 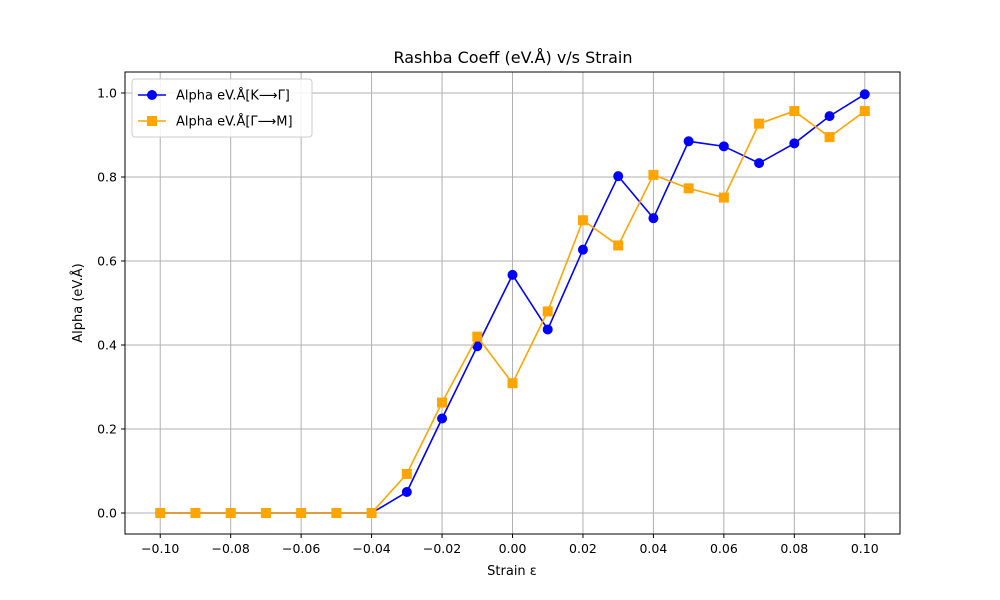 I want to click on y-axis-label: Alpha (eV.Å), so click(x=78, y=302).